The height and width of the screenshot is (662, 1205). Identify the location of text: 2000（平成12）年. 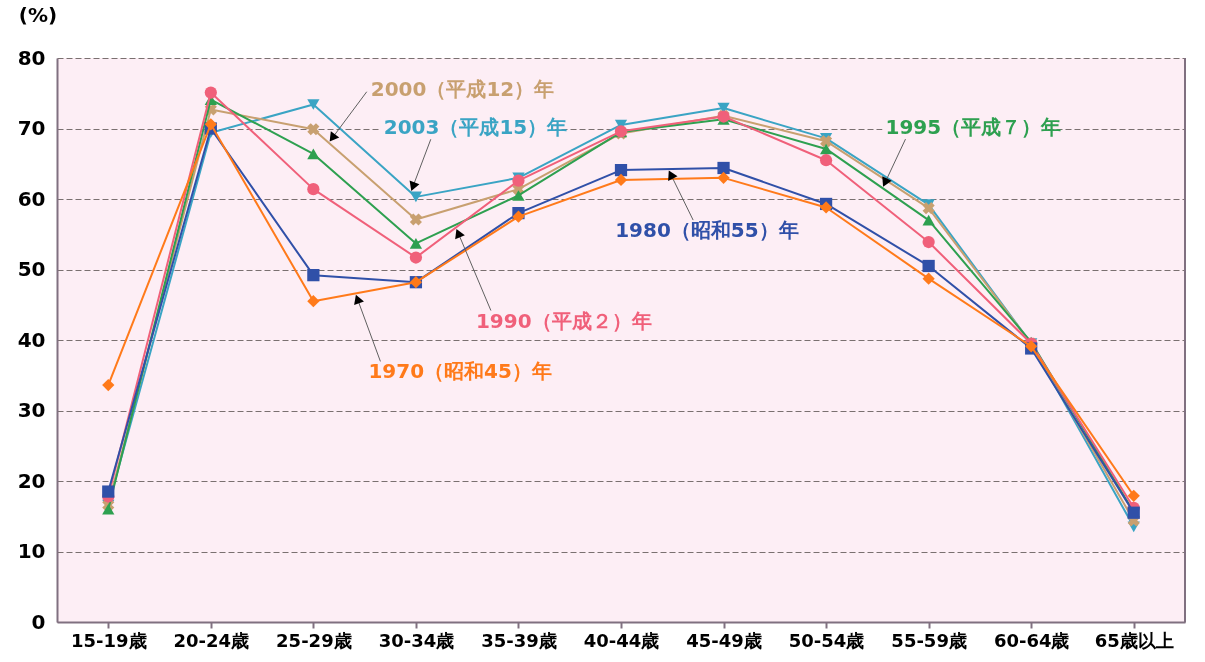
(462, 88).